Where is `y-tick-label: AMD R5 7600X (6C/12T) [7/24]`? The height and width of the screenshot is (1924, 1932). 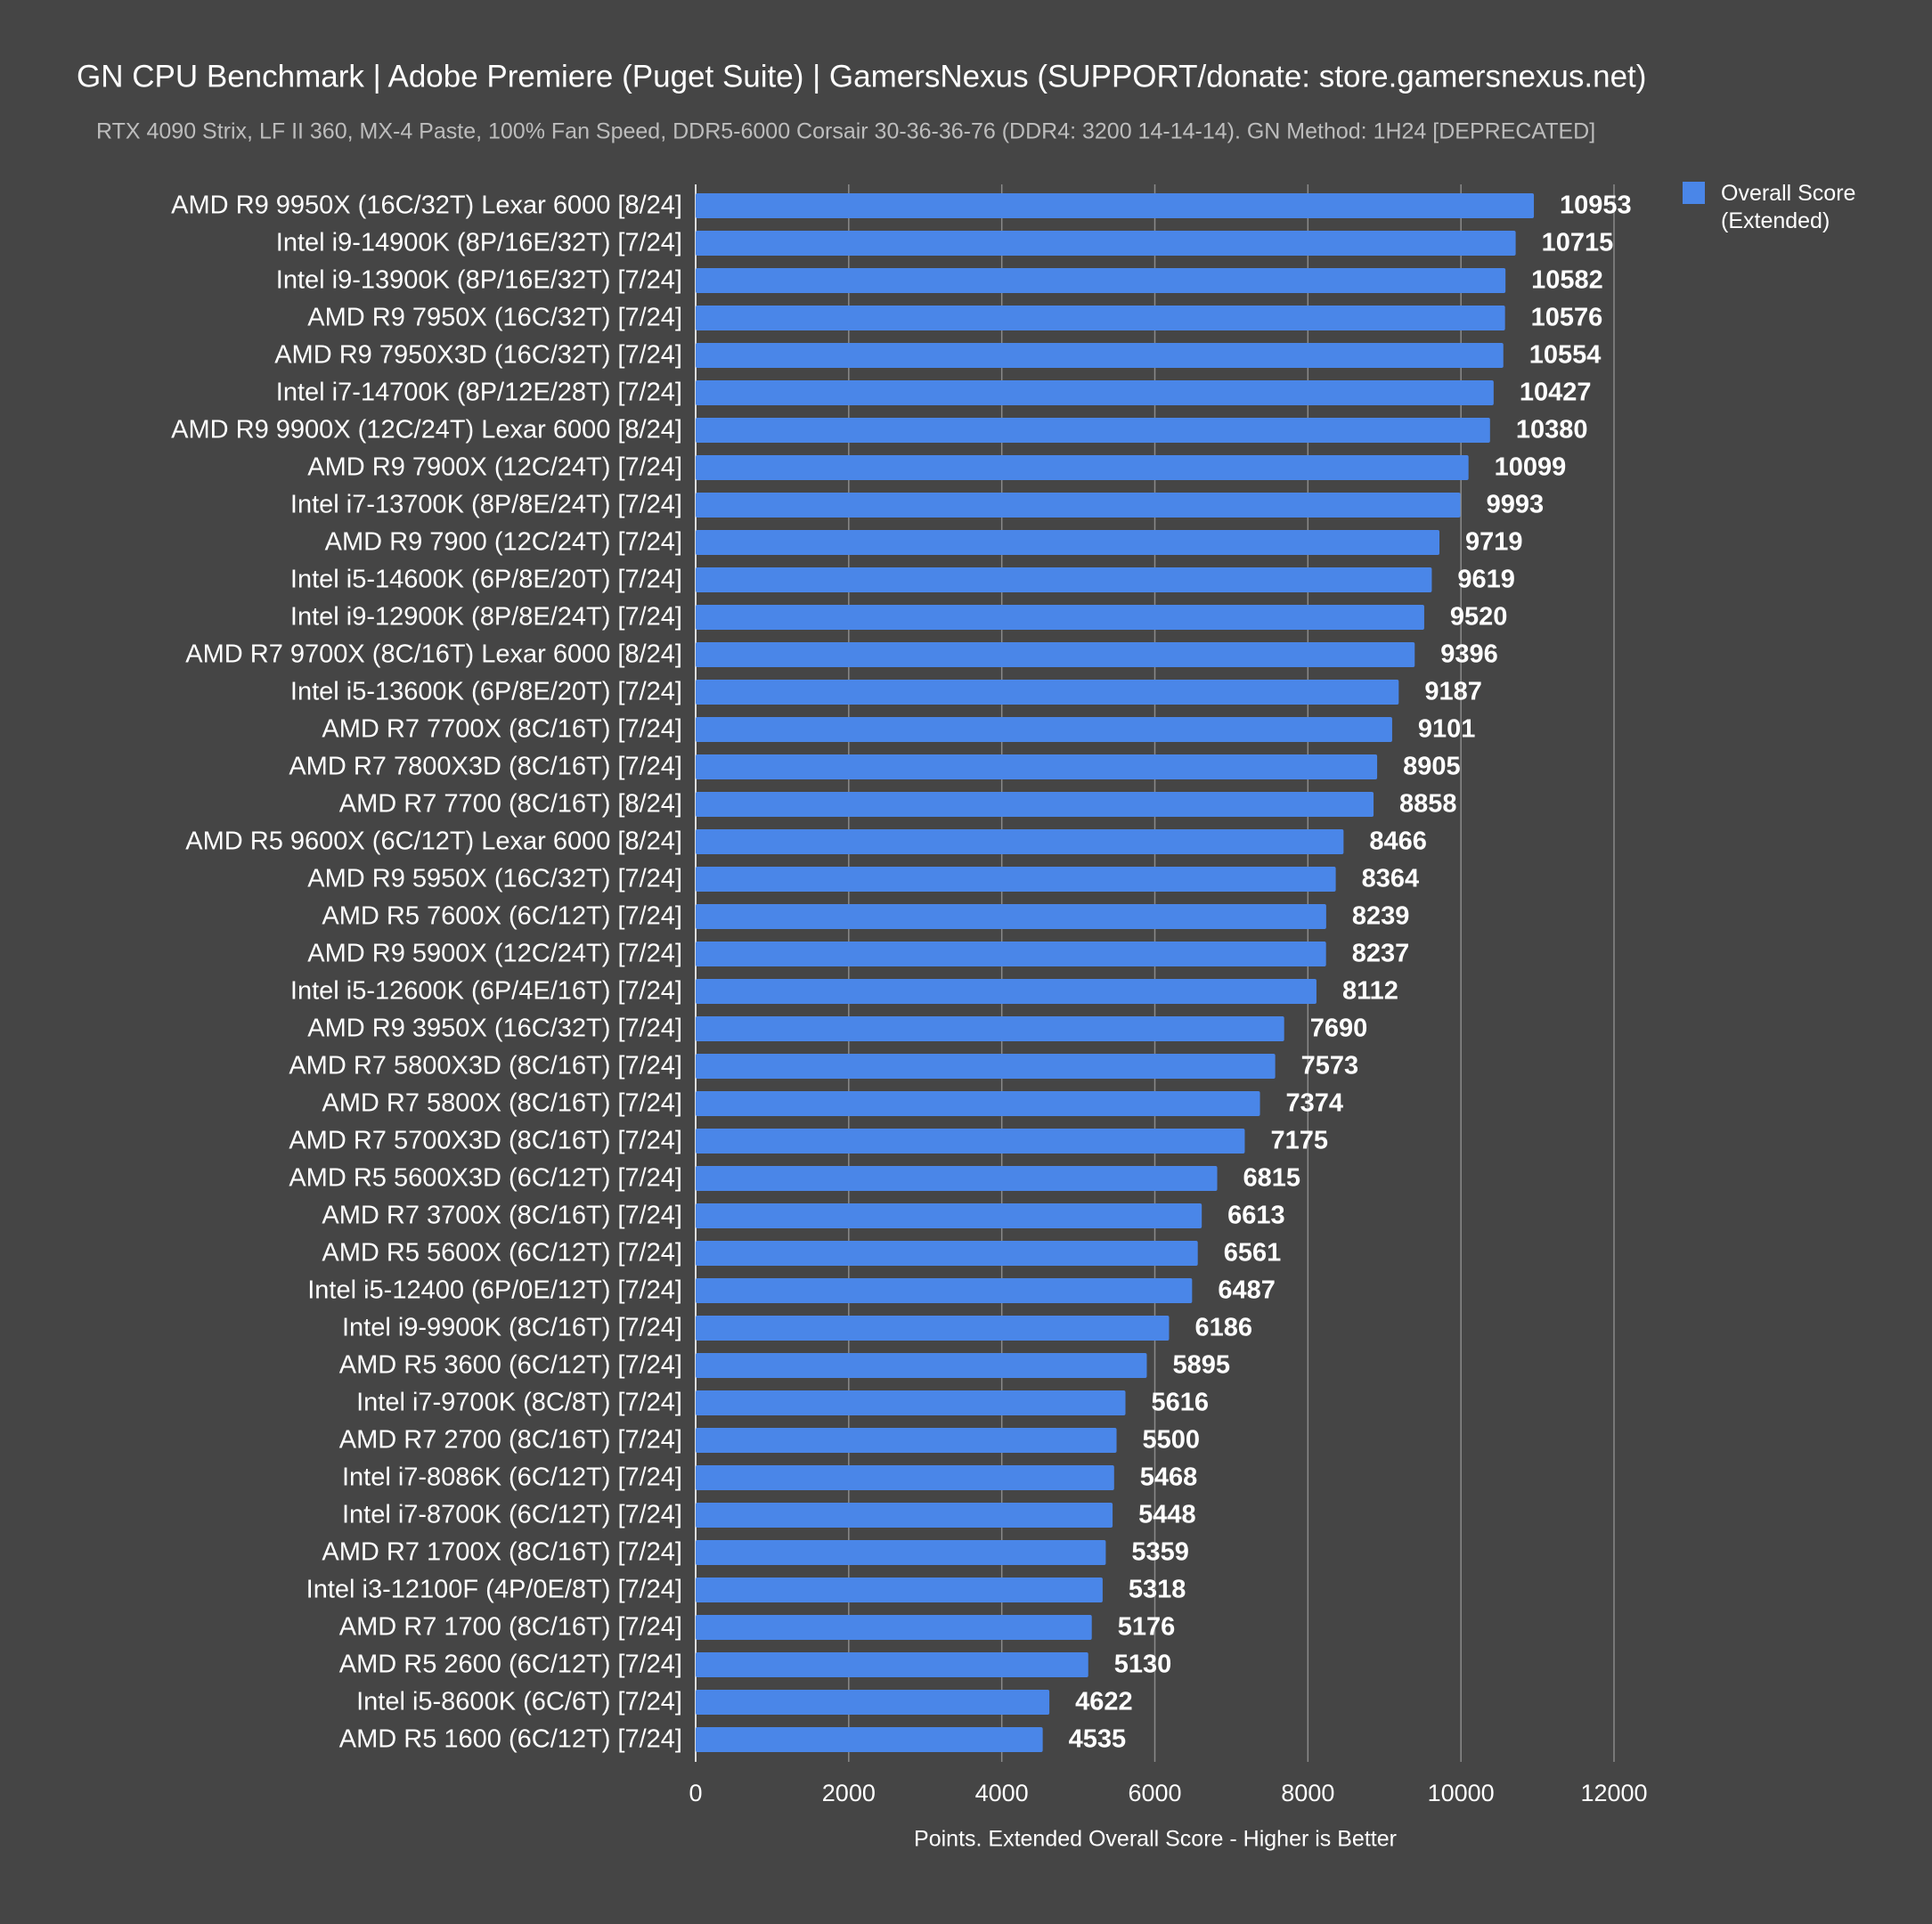
y-tick-label: AMD R5 7600X (6C/12T) [7/24] is located at coordinates (502, 916).